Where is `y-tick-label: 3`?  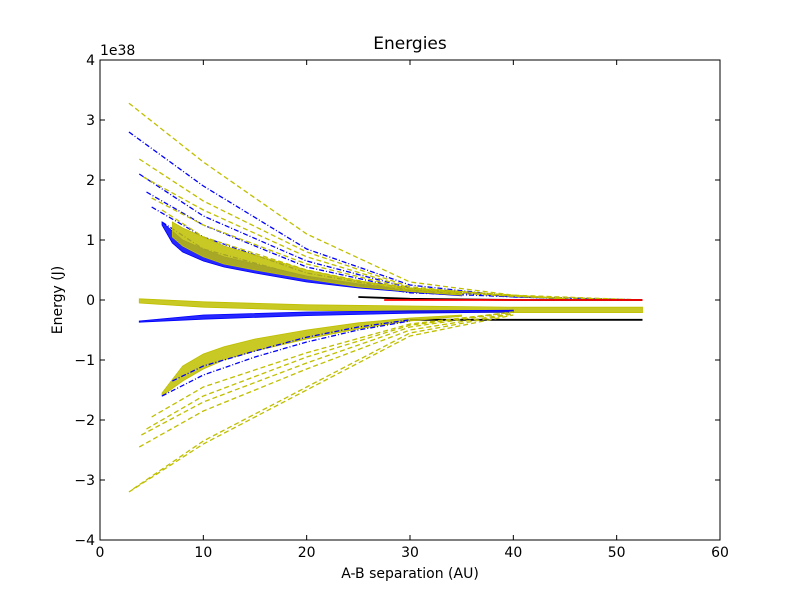 y-tick-label: 3 is located at coordinates (90, 121).